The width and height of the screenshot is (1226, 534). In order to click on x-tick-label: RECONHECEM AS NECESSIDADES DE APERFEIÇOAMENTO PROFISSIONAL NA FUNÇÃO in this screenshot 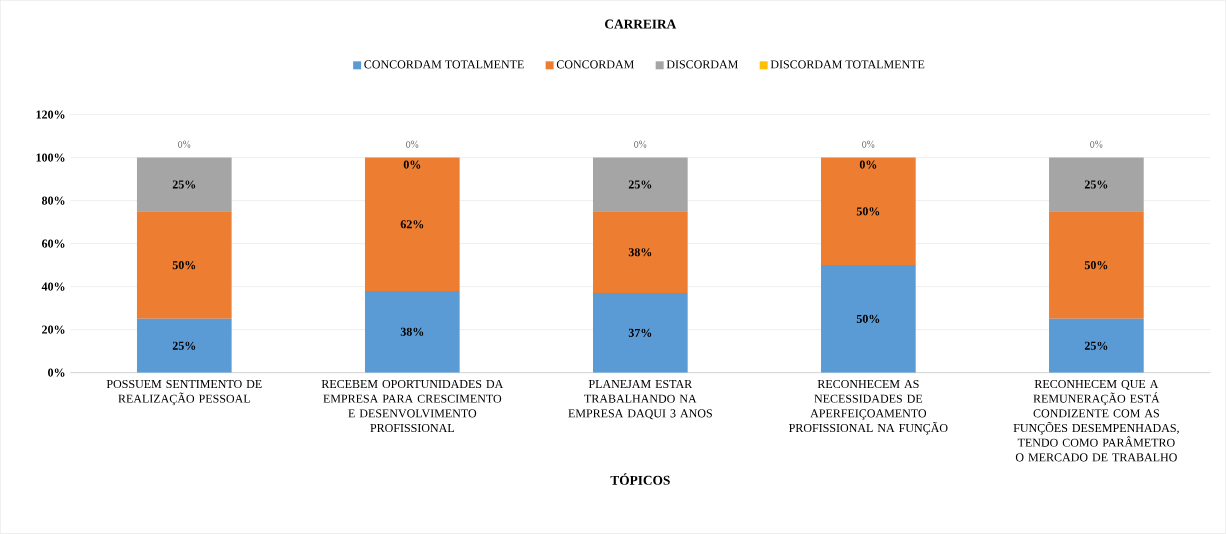, I will do `click(868, 407)`.